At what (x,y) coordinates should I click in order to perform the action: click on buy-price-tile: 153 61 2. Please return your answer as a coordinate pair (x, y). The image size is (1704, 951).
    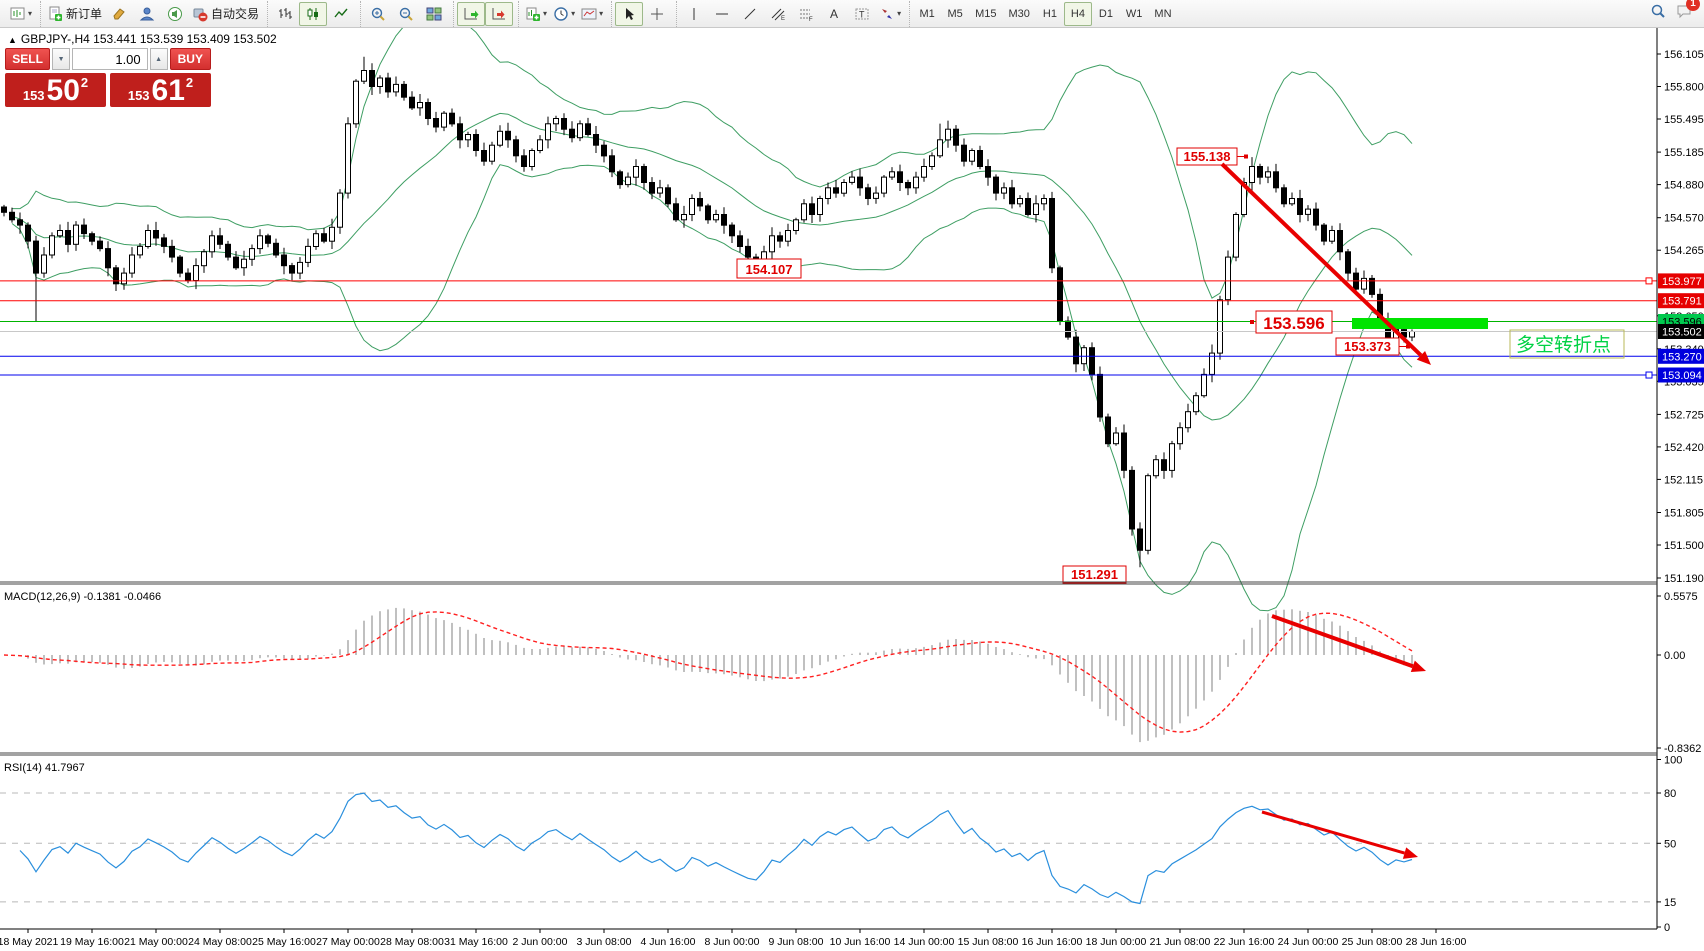
    Looking at the image, I should click on (160, 90).